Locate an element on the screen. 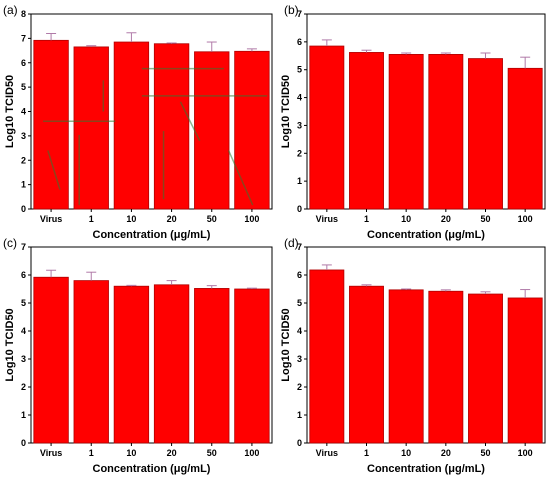 This screenshot has height=487, width=550. panel-label: (b) is located at coordinates (291, 10).